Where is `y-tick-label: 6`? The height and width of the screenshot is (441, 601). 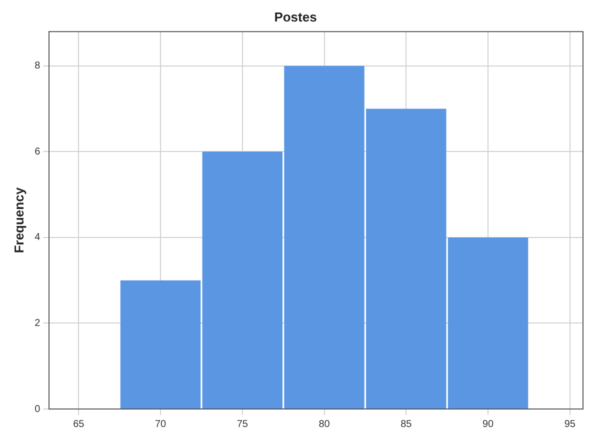
y-tick-label: 6 is located at coordinates (37, 152).